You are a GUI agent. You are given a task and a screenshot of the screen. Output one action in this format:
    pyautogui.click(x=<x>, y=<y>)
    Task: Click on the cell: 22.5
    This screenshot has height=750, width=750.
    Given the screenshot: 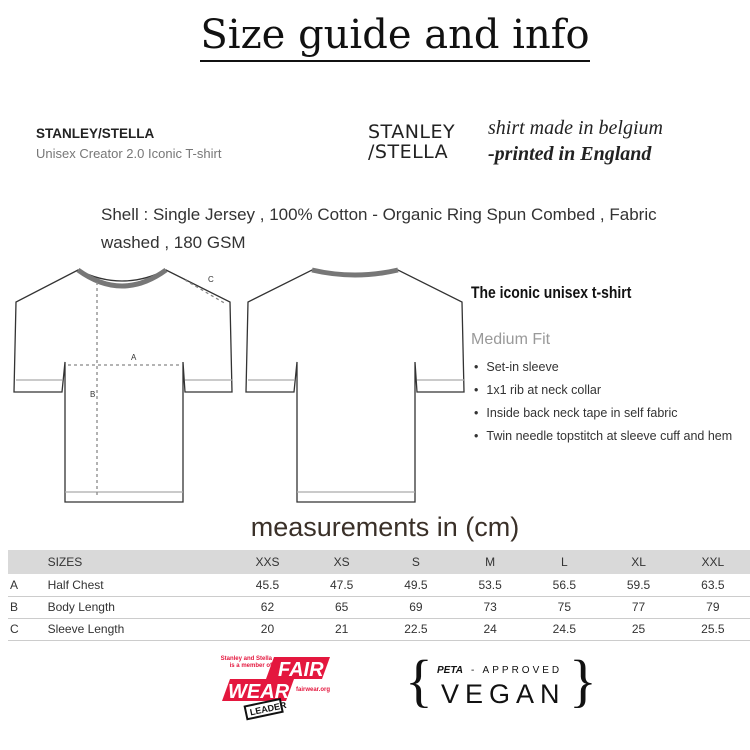 What is the action you would take?
    pyautogui.click(x=416, y=629)
    